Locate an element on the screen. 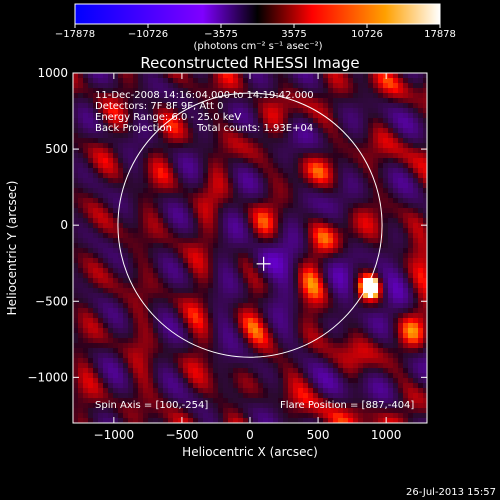  y-tick-label: 0 is located at coordinates (64, 225).